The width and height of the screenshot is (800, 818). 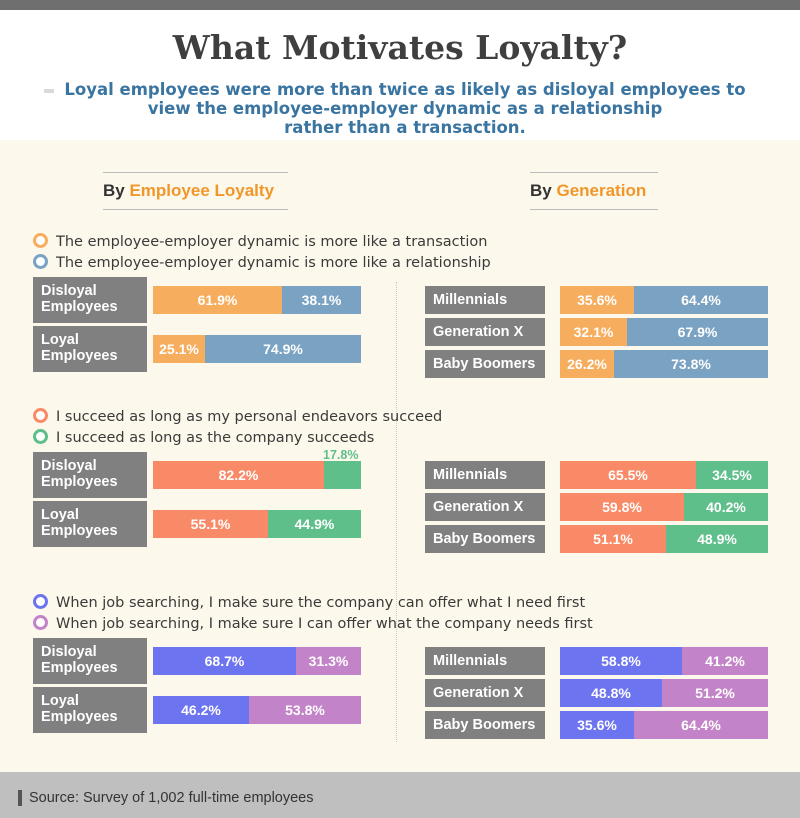 What do you see at coordinates (79, 482) in the screenshot?
I see `loyalty-2-disloyal-employees-label-line: Employees` at bounding box center [79, 482].